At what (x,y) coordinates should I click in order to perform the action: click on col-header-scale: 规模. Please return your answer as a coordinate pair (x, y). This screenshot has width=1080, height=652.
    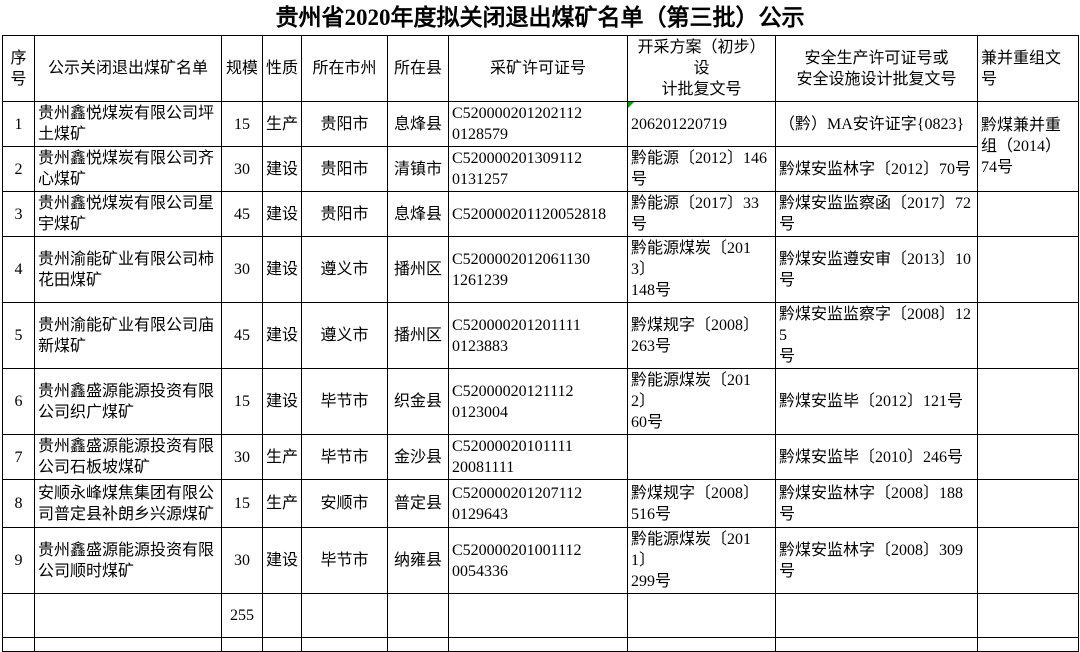
    Looking at the image, I should click on (242, 68).